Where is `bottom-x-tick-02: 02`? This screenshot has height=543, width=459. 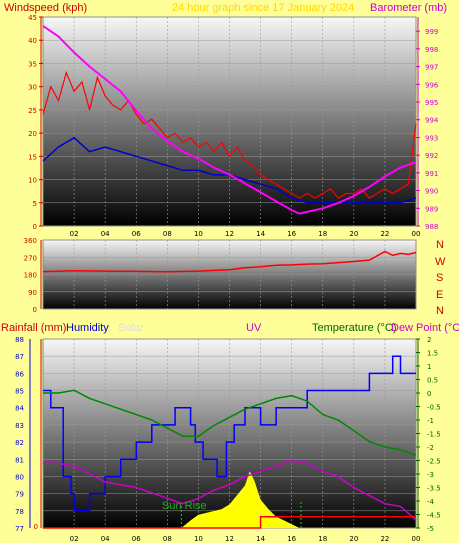
bottom-x-tick-02: 02 is located at coordinates (74, 539).